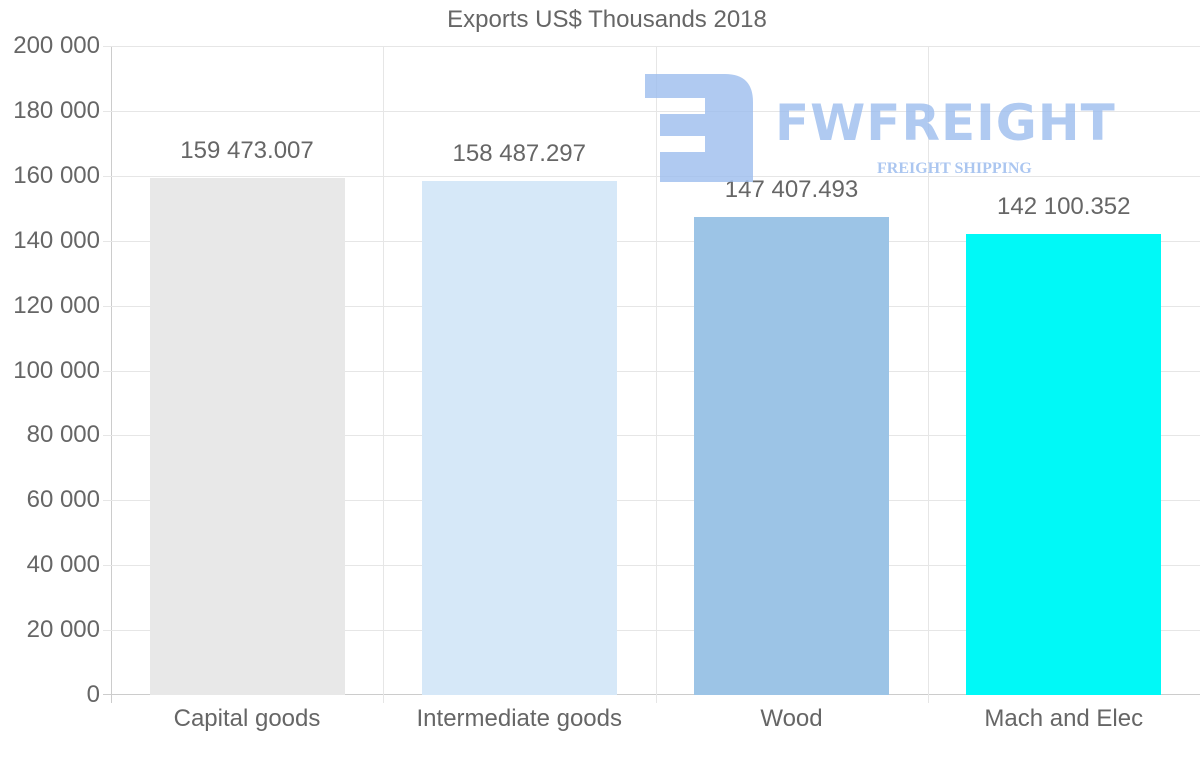 This screenshot has height=763, width=1200. I want to click on x-tick-label: Wood, so click(791, 718).